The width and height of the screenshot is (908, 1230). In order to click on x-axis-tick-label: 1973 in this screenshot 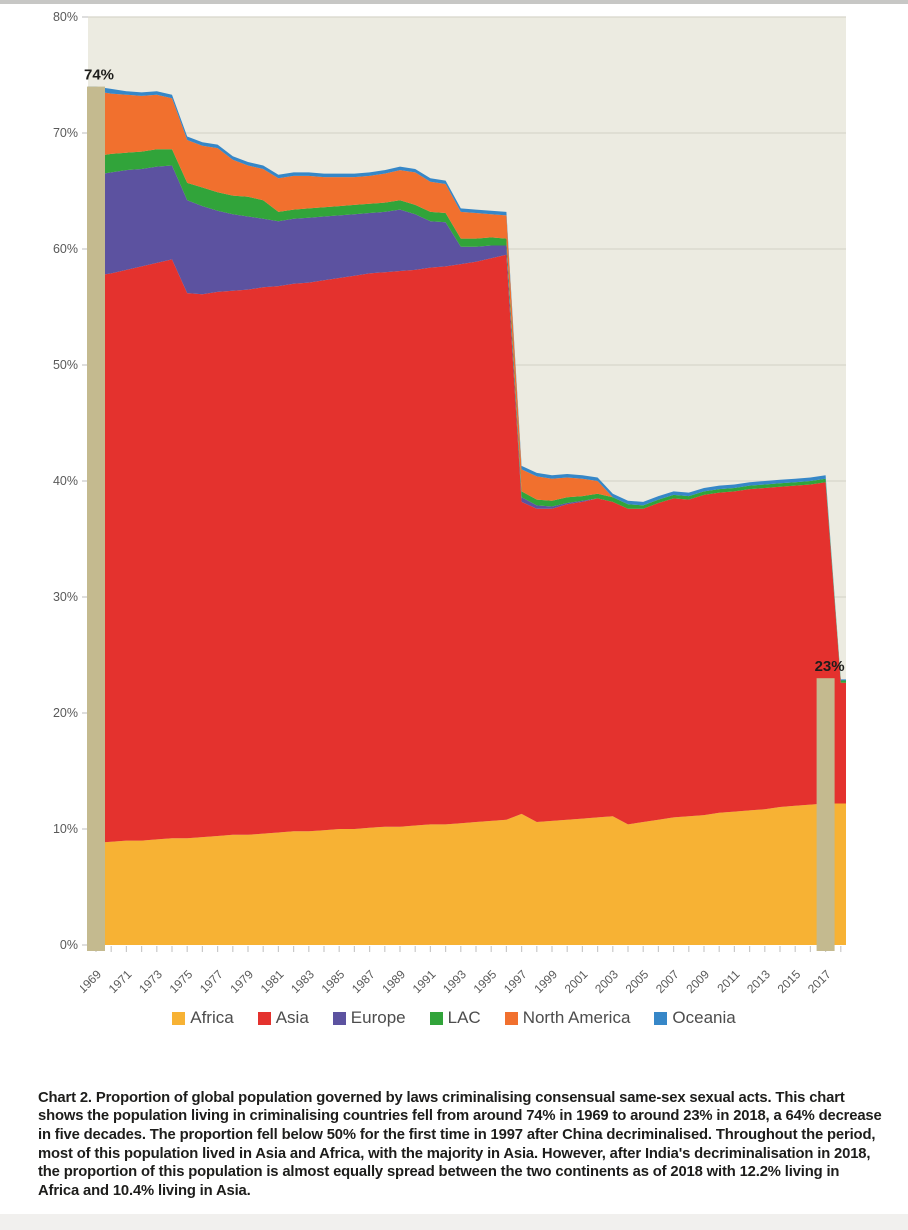, I will do `click(150, 981)`.